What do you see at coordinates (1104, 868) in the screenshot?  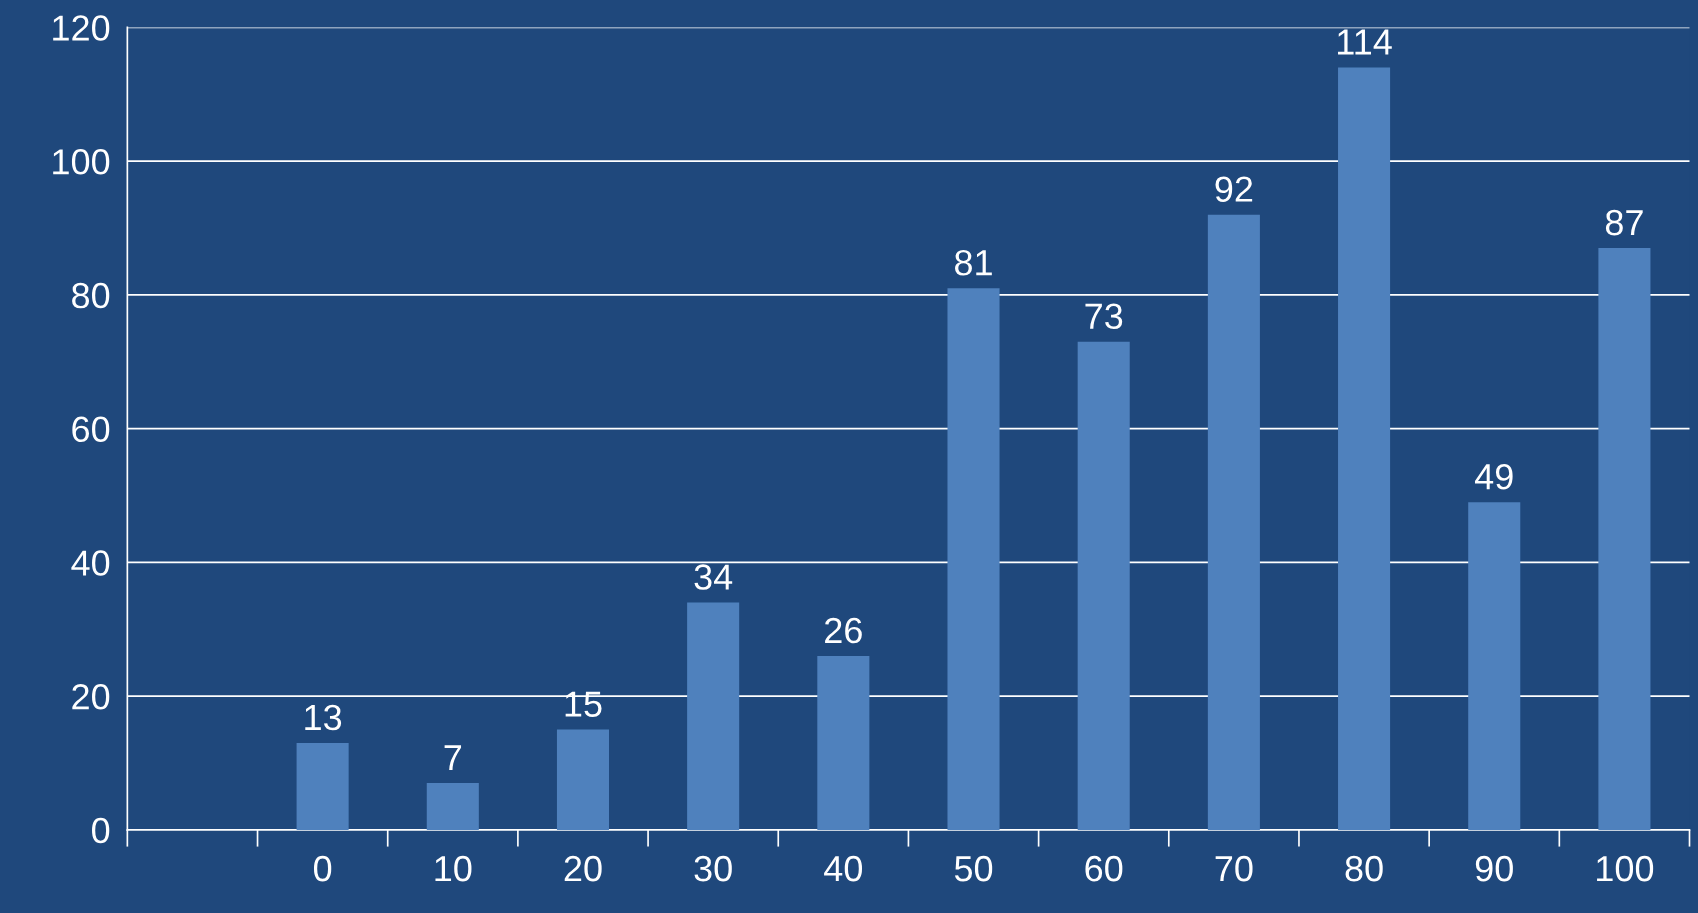 I see `x-tick-label: 60` at bounding box center [1104, 868].